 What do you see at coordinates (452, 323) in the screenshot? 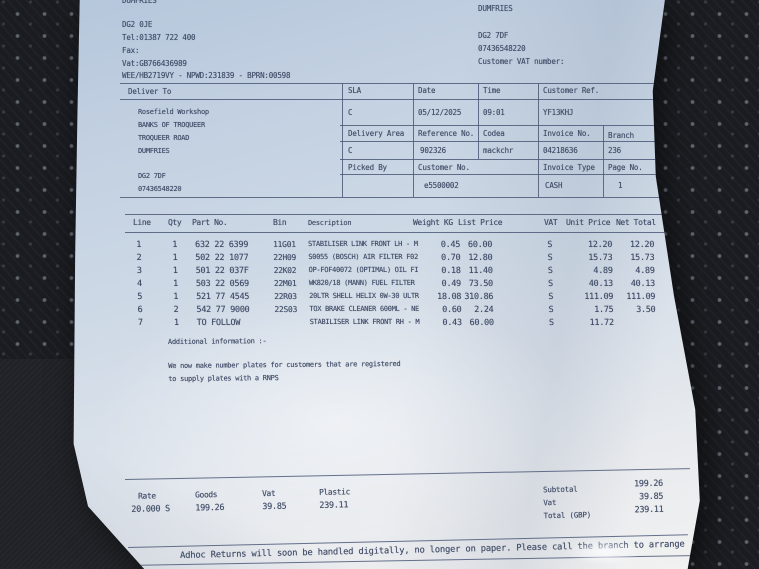
I see `cell-weight: 0.43` at bounding box center [452, 323].